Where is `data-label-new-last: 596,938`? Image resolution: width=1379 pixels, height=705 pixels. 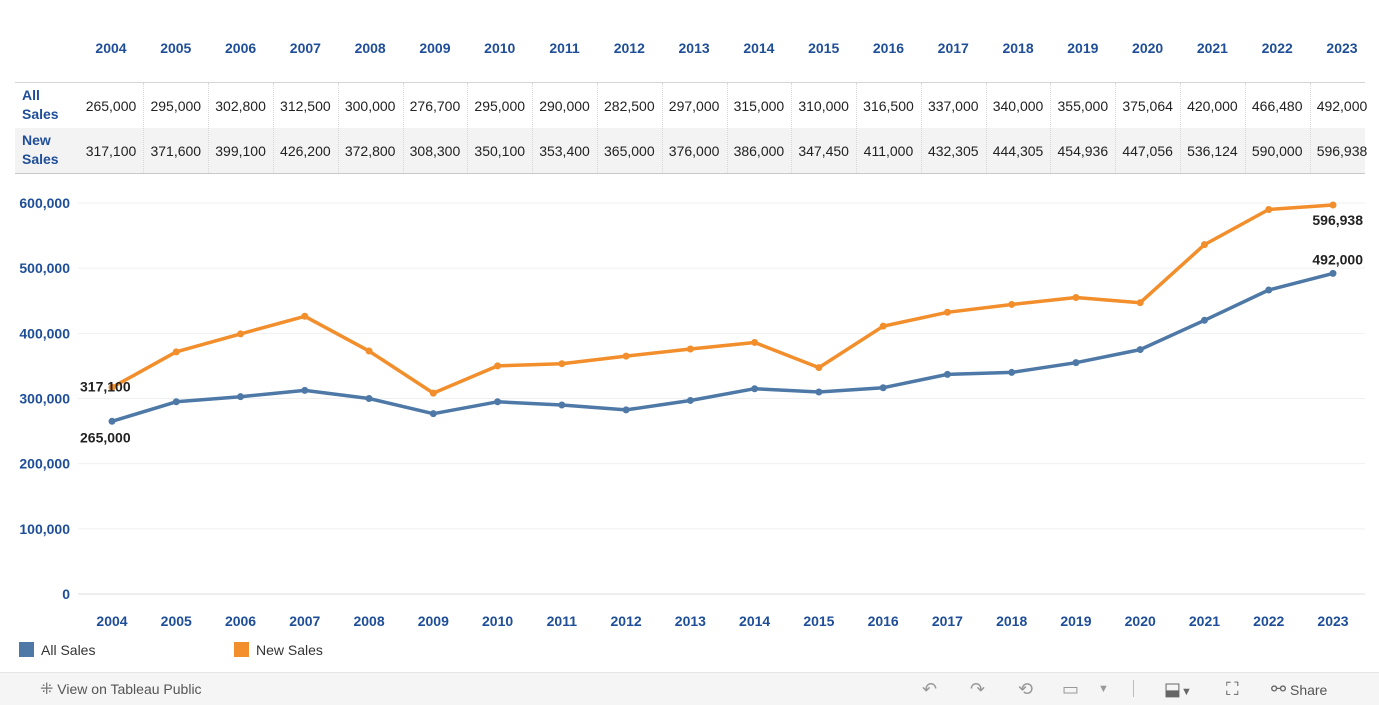 data-label-new-last: 596,938 is located at coordinates (1337, 220).